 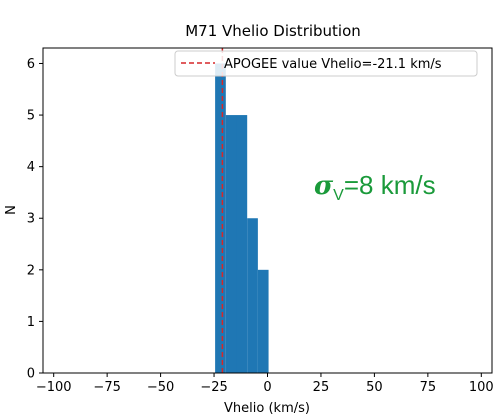 What do you see at coordinates (321, 387) in the screenshot?
I see `x-tick-label-5: 25` at bounding box center [321, 387].